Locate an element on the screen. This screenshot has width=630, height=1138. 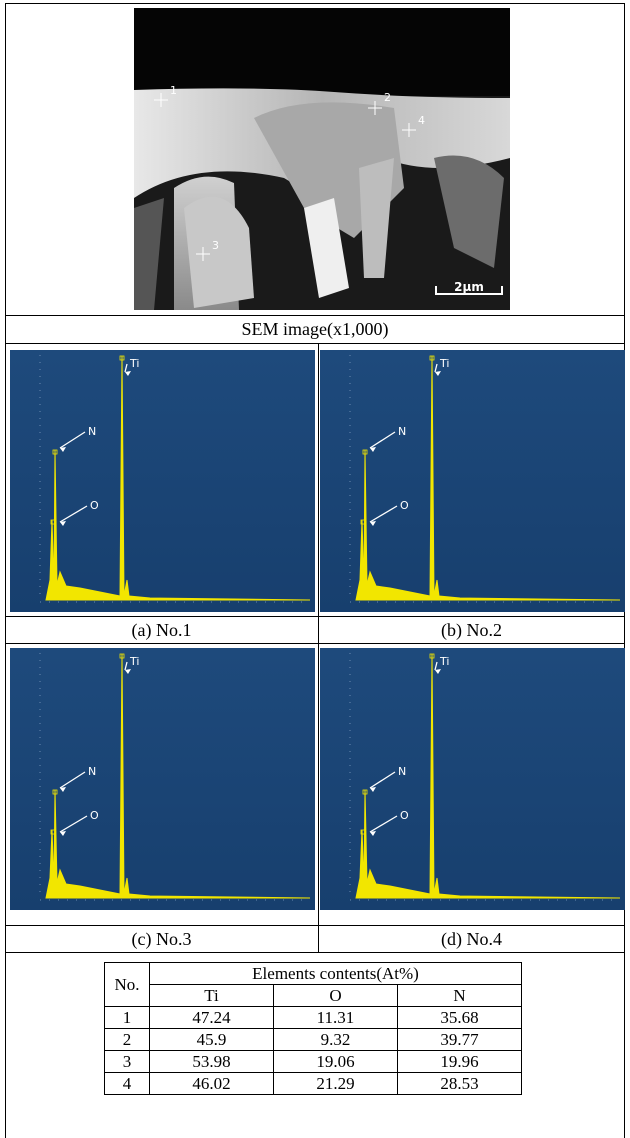
table-cell: 47.24 is located at coordinates (211, 1017).